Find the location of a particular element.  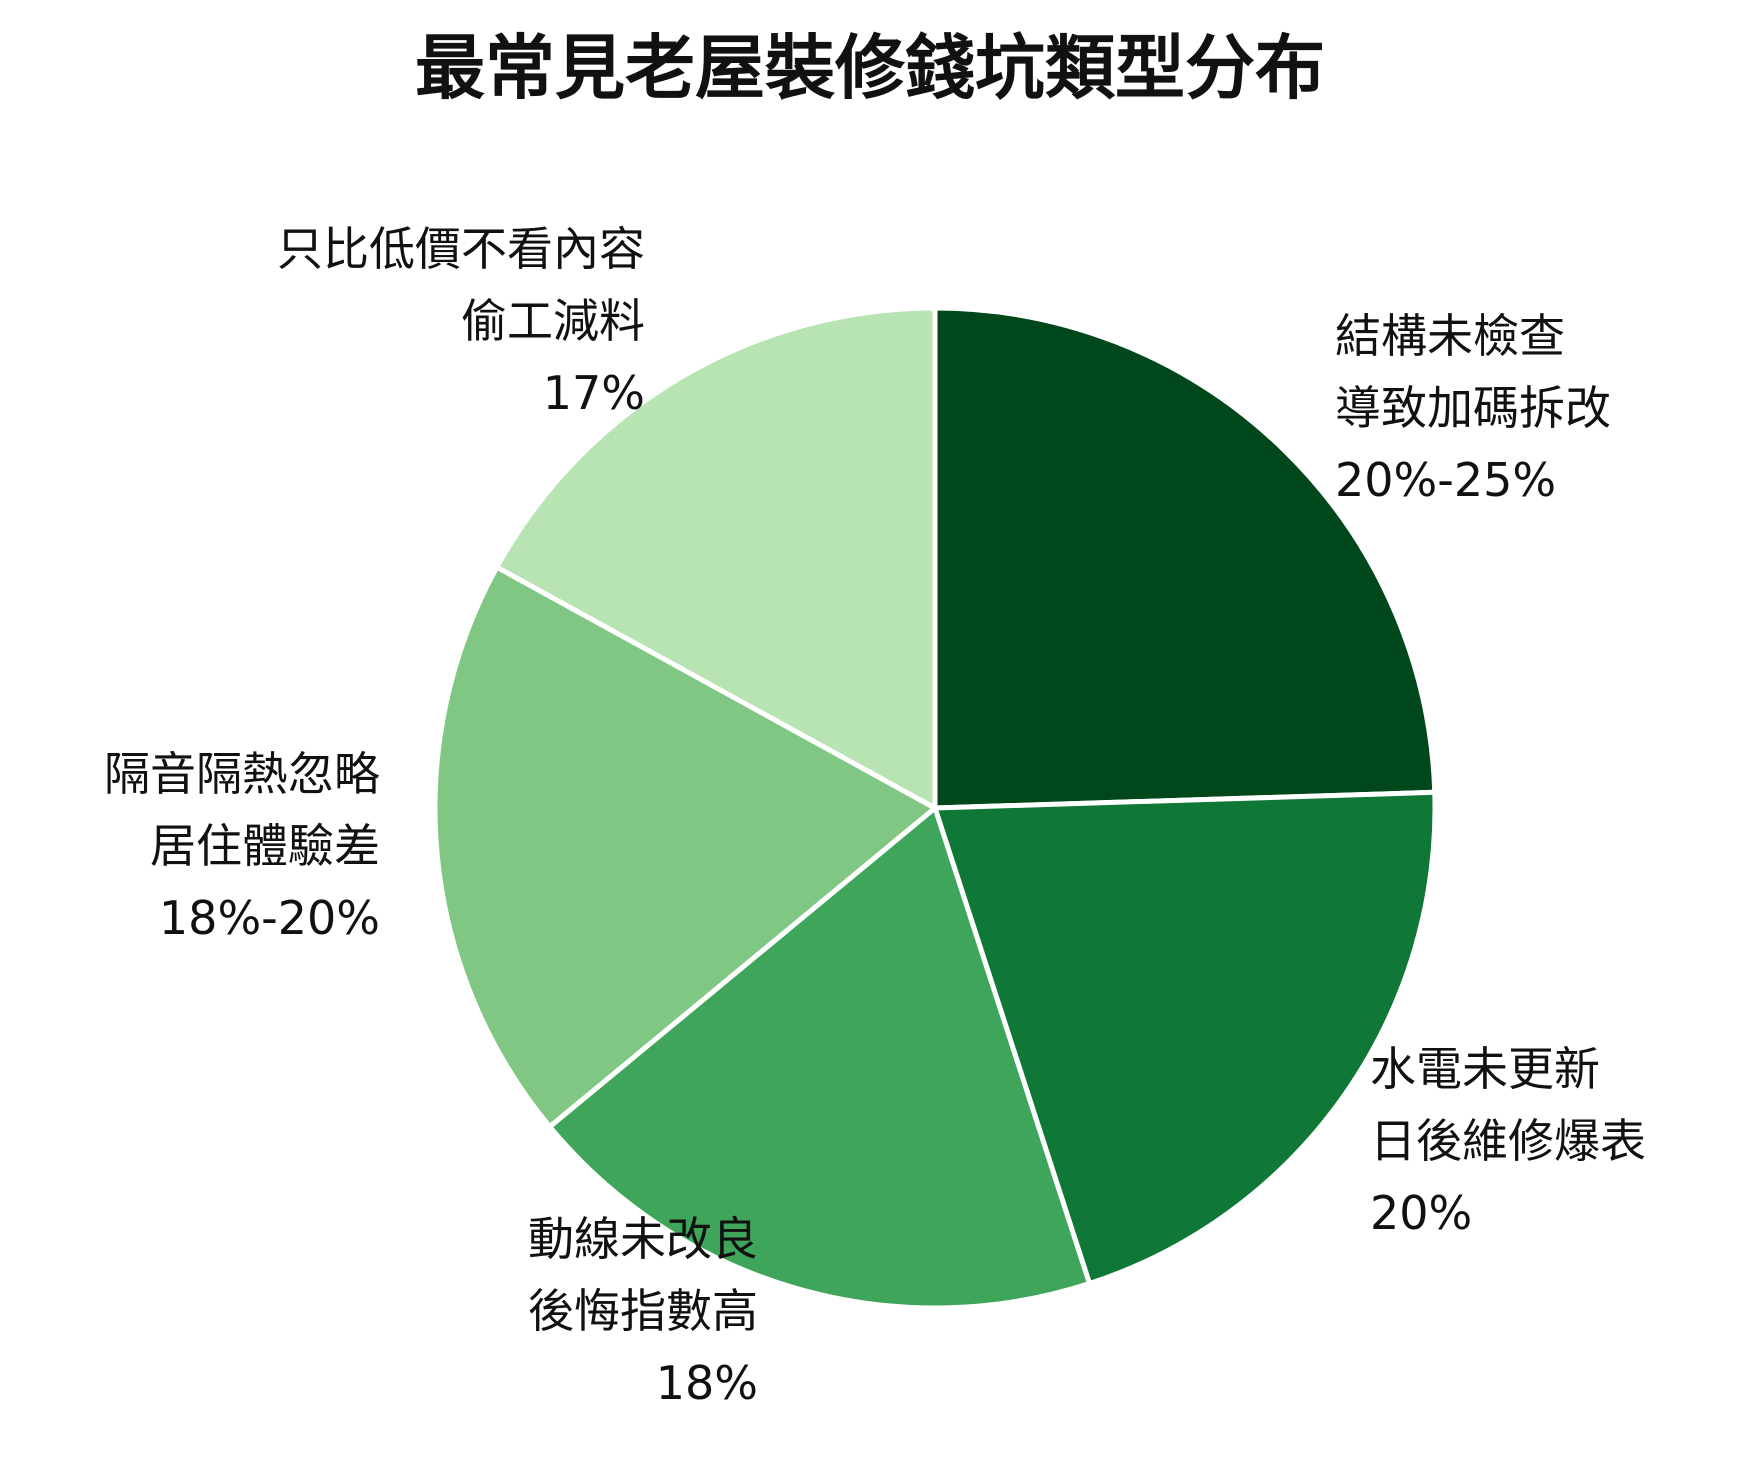

slice-value-label: 18%-20% is located at coordinates (269, 918).